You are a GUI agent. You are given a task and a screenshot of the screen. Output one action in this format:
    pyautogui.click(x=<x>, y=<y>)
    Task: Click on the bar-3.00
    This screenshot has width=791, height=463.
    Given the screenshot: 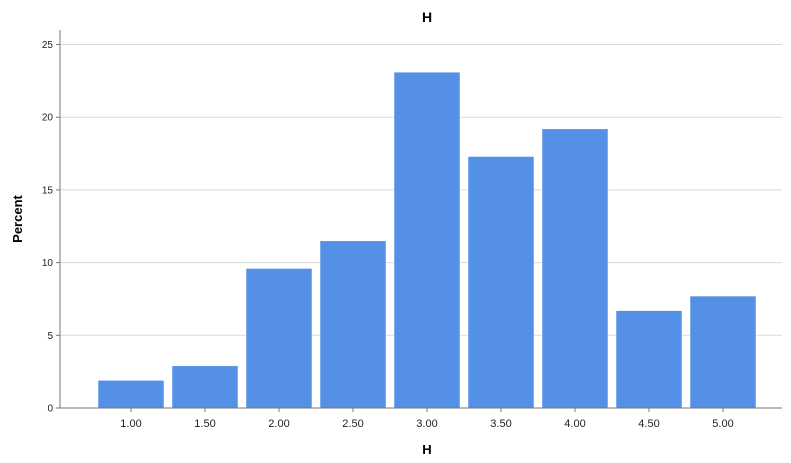 What is the action you would take?
    pyautogui.click(x=427, y=240)
    